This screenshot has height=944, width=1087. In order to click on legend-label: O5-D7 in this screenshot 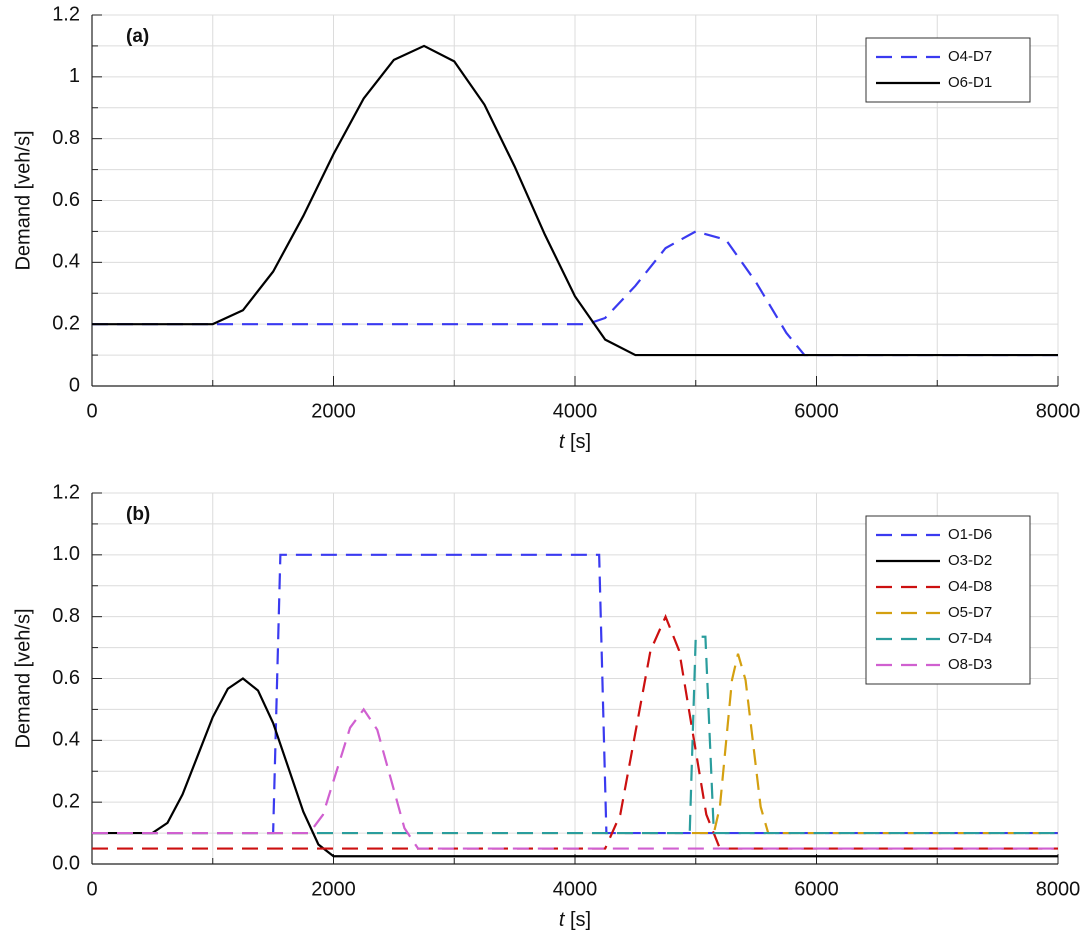, I will do `click(970, 612)`.